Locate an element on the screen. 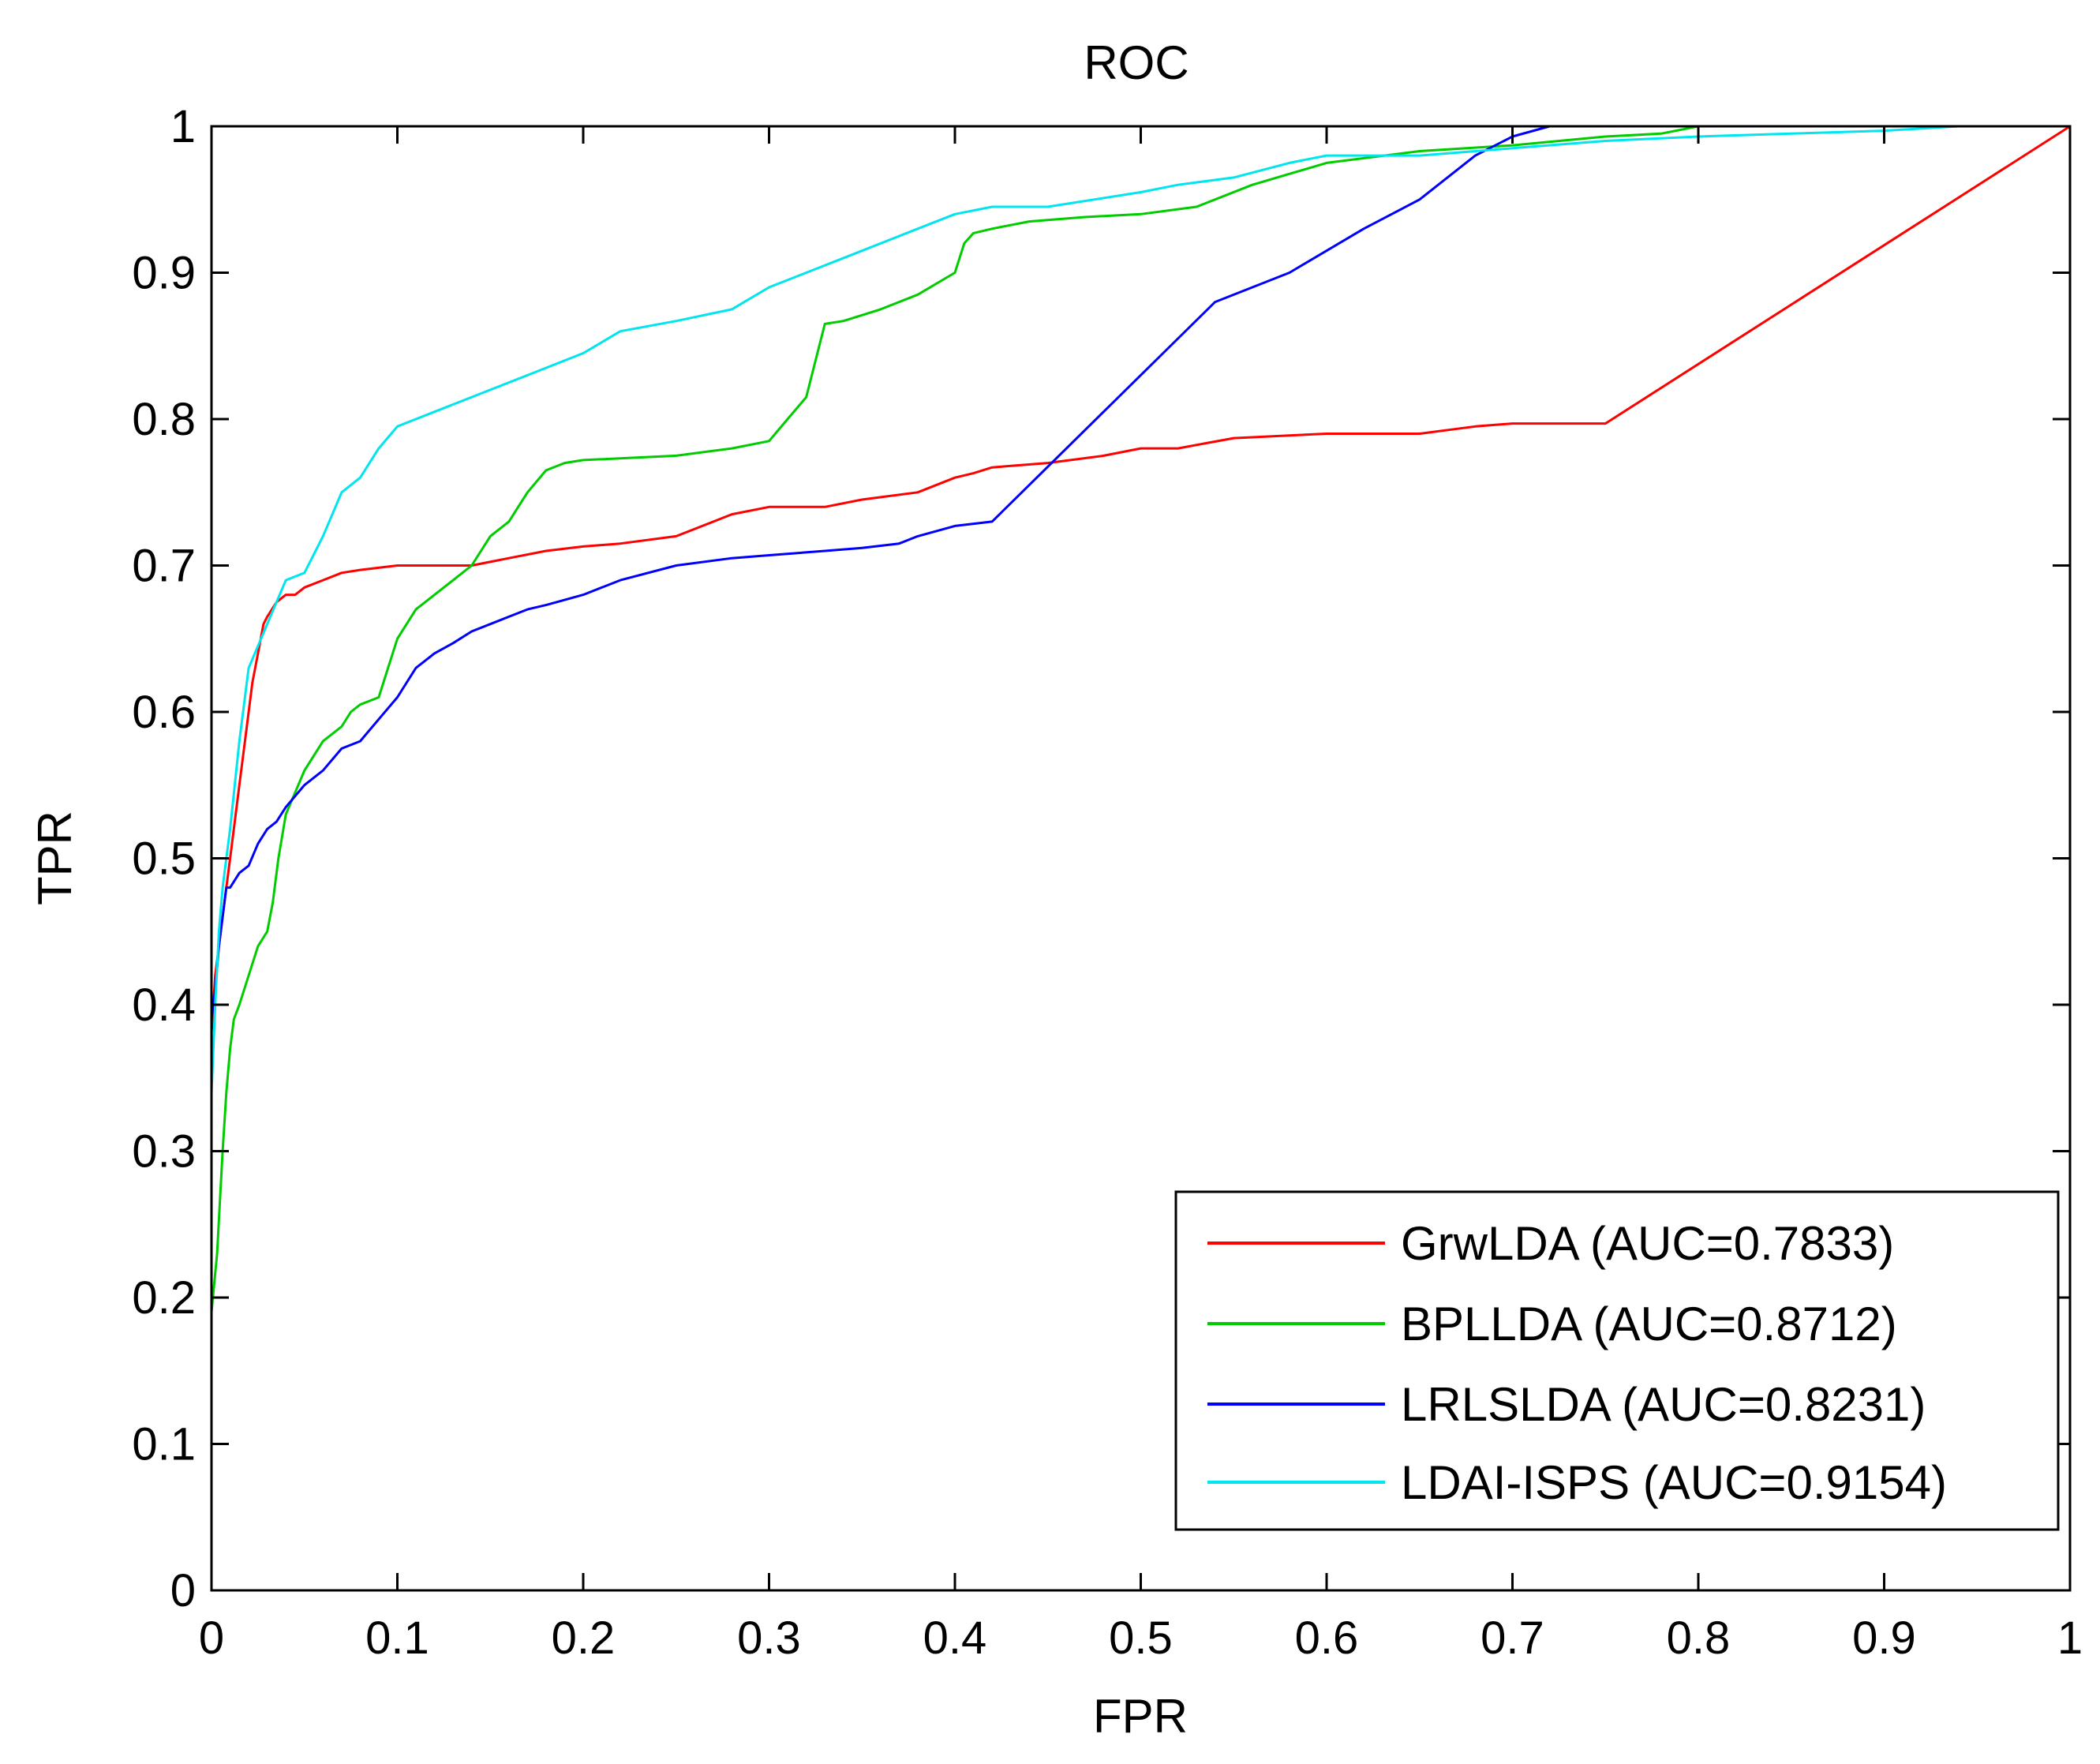  legend-box is located at coordinates (1617, 1360).